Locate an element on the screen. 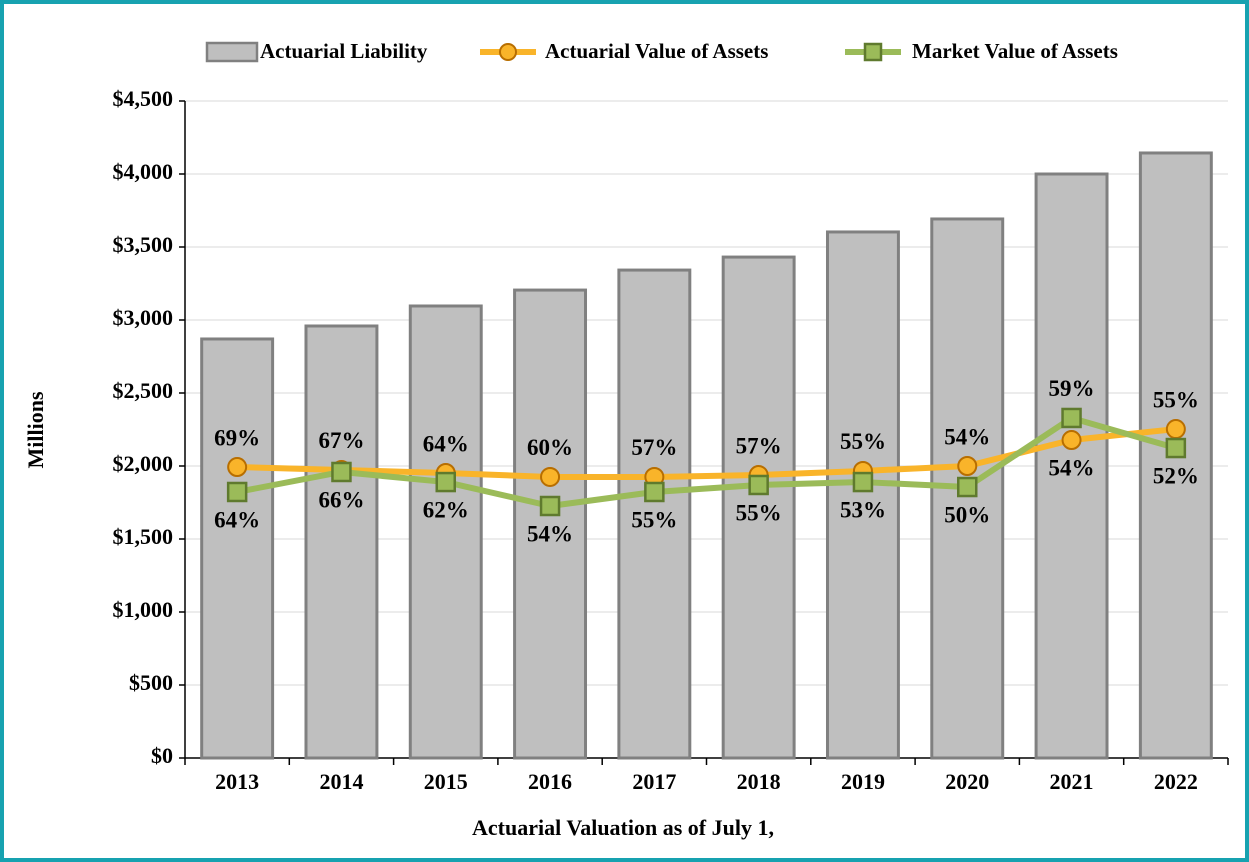  x-axis-title: Actuarial Valuation as of July 1, is located at coordinates (623, 827).